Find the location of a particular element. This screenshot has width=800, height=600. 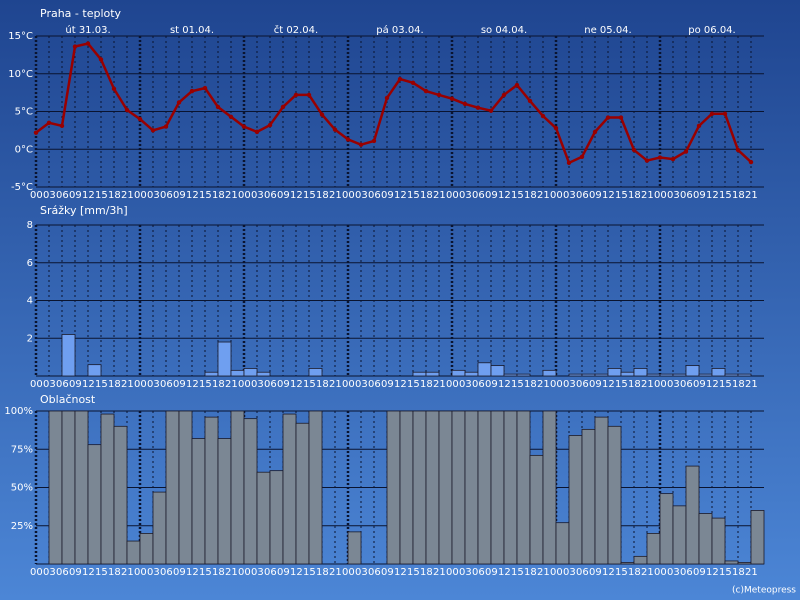

y-tick-label: 6 is located at coordinates (30, 263).